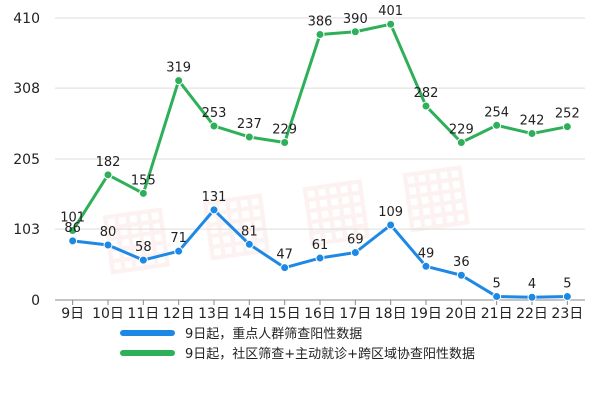 The width and height of the screenshot is (600, 400). I want to click on series-2-data-label: 386, so click(320, 22).